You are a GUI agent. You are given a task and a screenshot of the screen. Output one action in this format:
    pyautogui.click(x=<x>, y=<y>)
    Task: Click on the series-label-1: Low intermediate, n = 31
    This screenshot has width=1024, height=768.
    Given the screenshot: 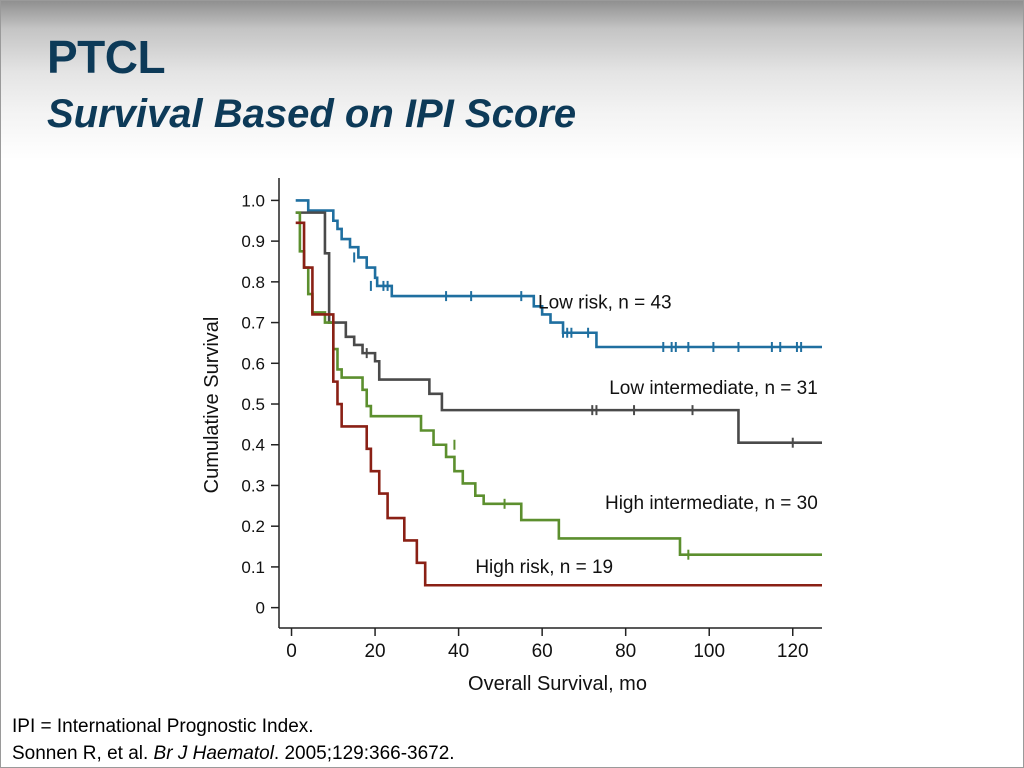 What is the action you would take?
    pyautogui.click(x=713, y=388)
    